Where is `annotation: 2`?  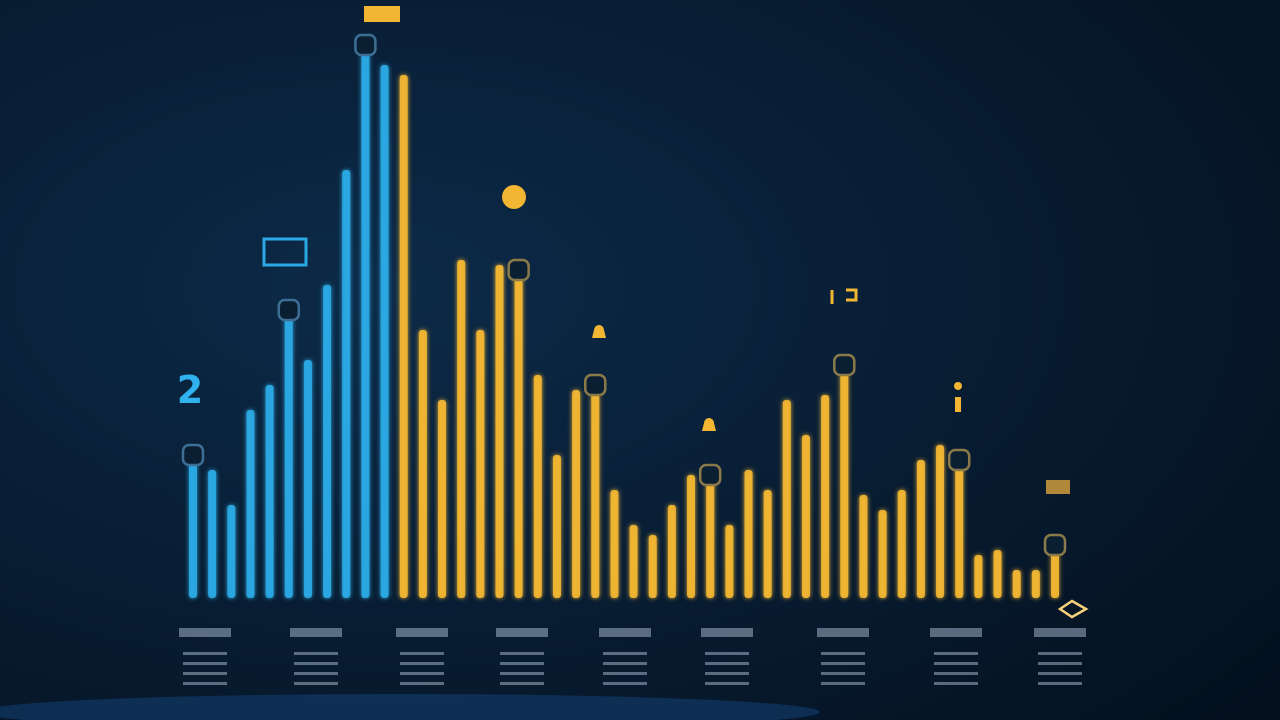
annotation: 2 is located at coordinates (190, 390).